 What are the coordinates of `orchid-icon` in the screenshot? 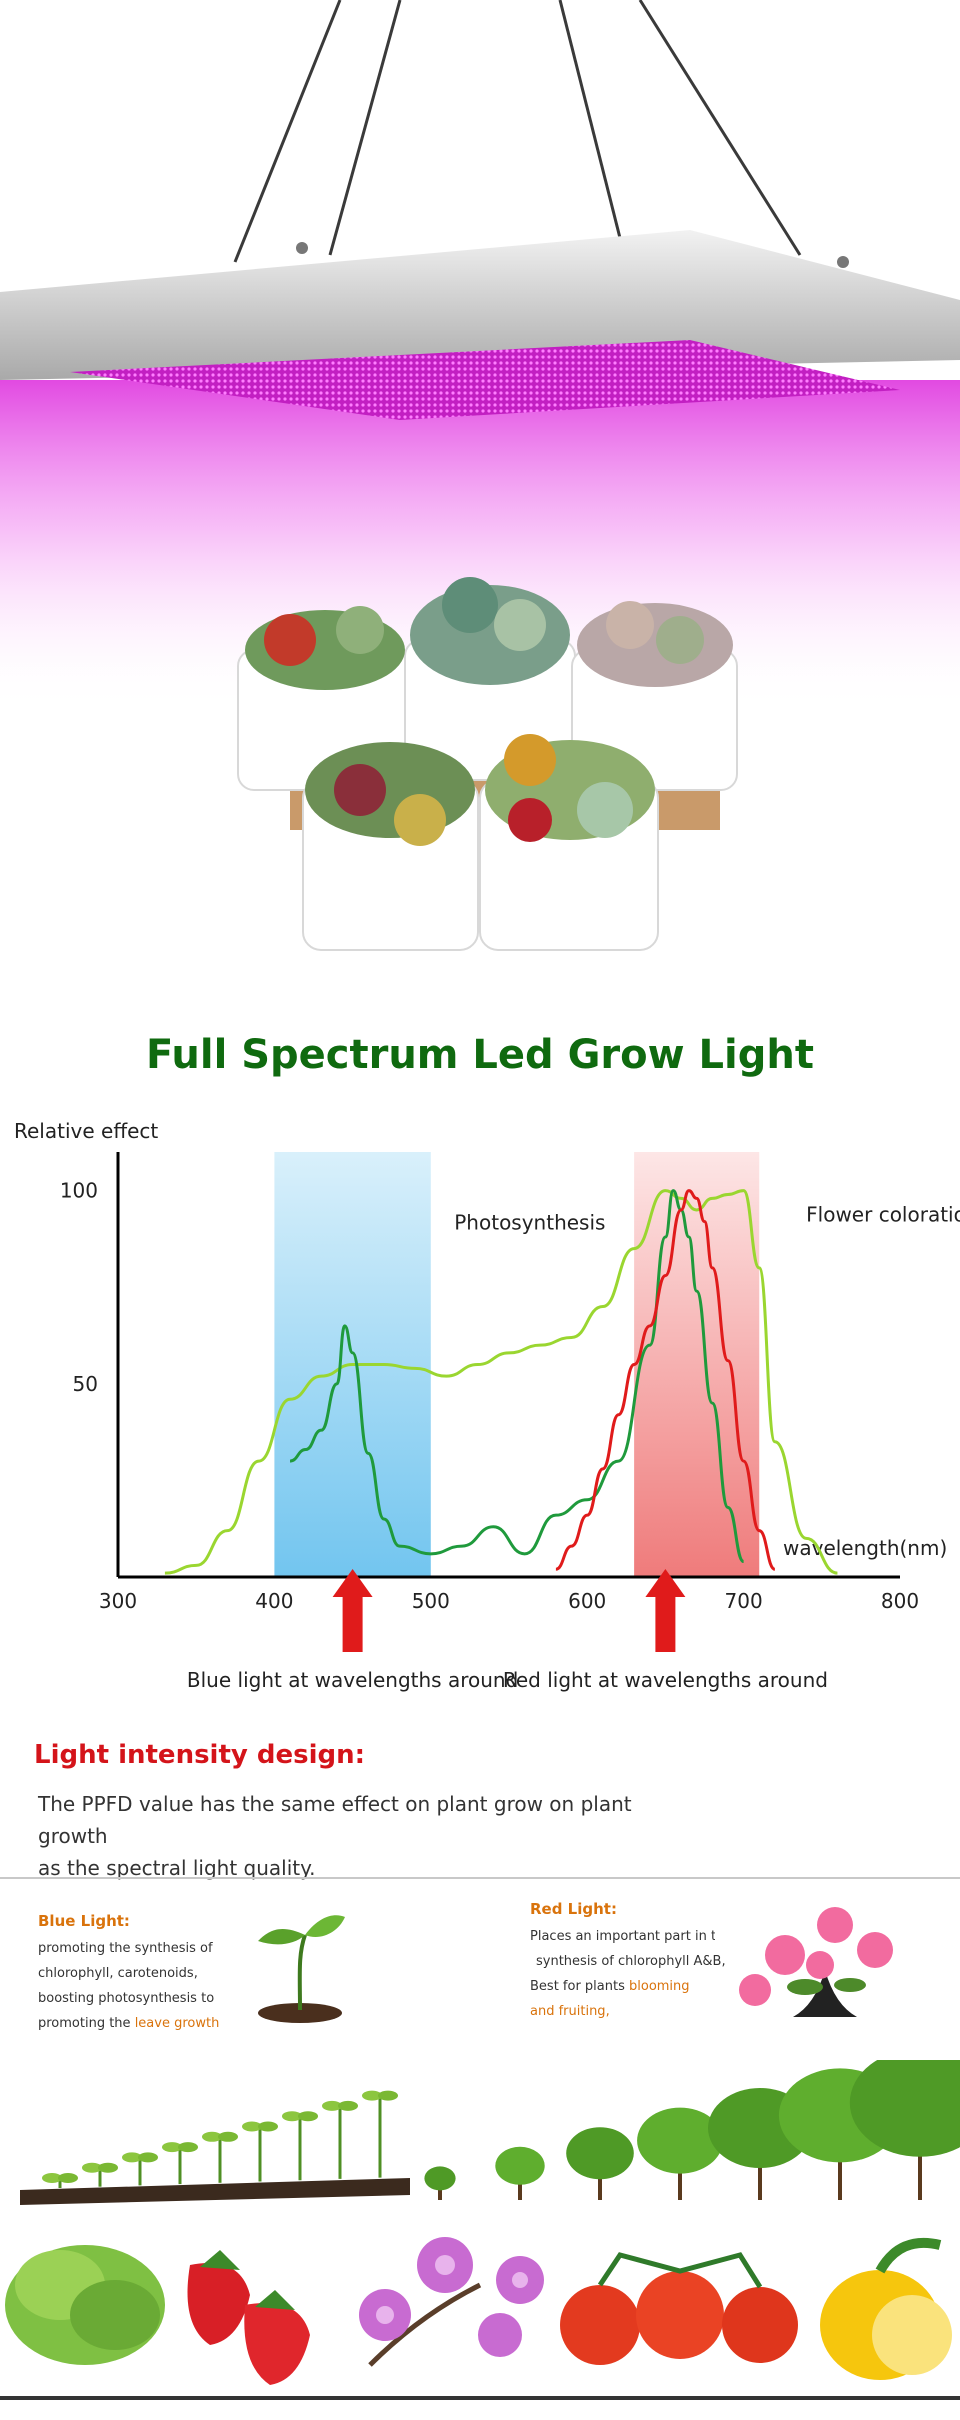 It's located at (451, 2302).